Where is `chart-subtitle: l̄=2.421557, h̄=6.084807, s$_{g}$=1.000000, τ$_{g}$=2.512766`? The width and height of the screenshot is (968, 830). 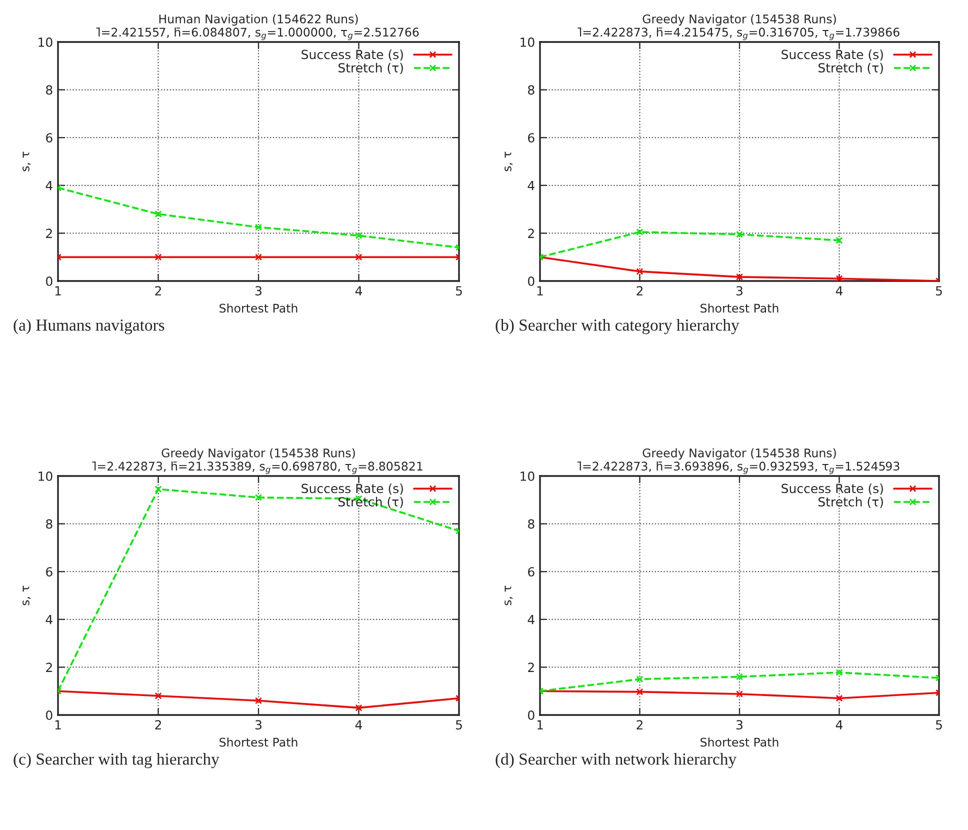
chart-subtitle: l̄=2.421557, h̄=6.084807, s$_{g}$=1.000000, τ$_{g}$=2.512766 is located at coordinates (257, 33).